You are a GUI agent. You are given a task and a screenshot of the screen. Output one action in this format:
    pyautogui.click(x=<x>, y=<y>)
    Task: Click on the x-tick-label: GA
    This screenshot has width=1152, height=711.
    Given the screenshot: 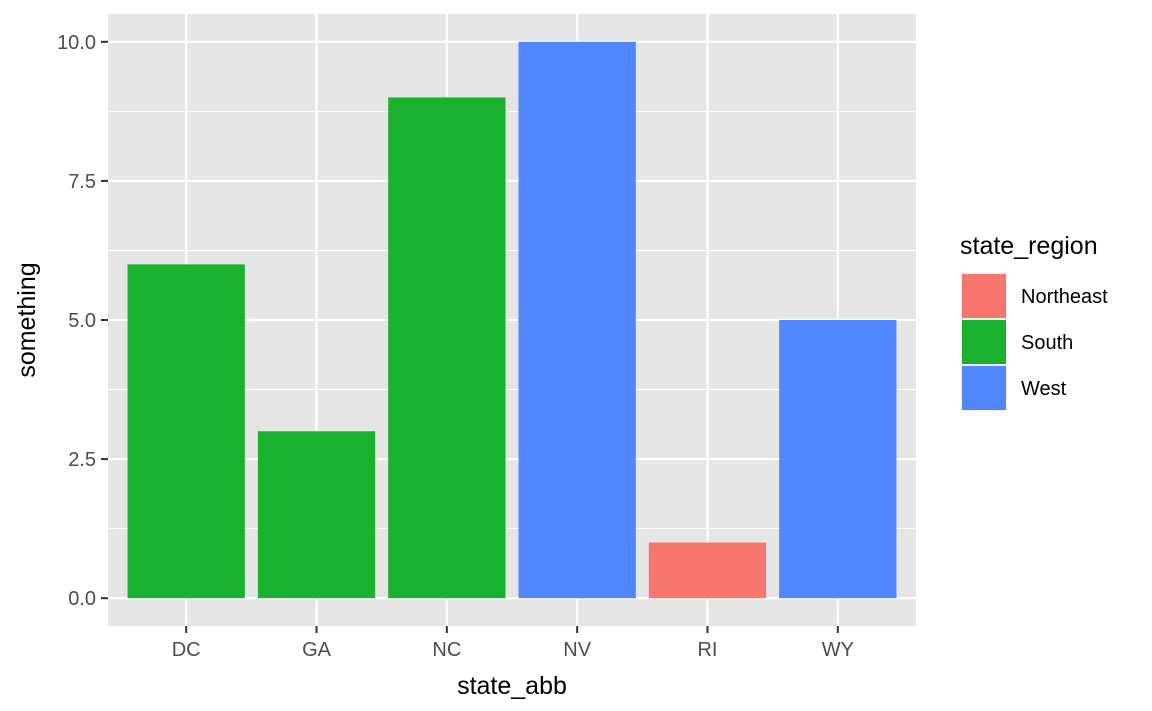 What is the action you would take?
    pyautogui.click(x=317, y=650)
    